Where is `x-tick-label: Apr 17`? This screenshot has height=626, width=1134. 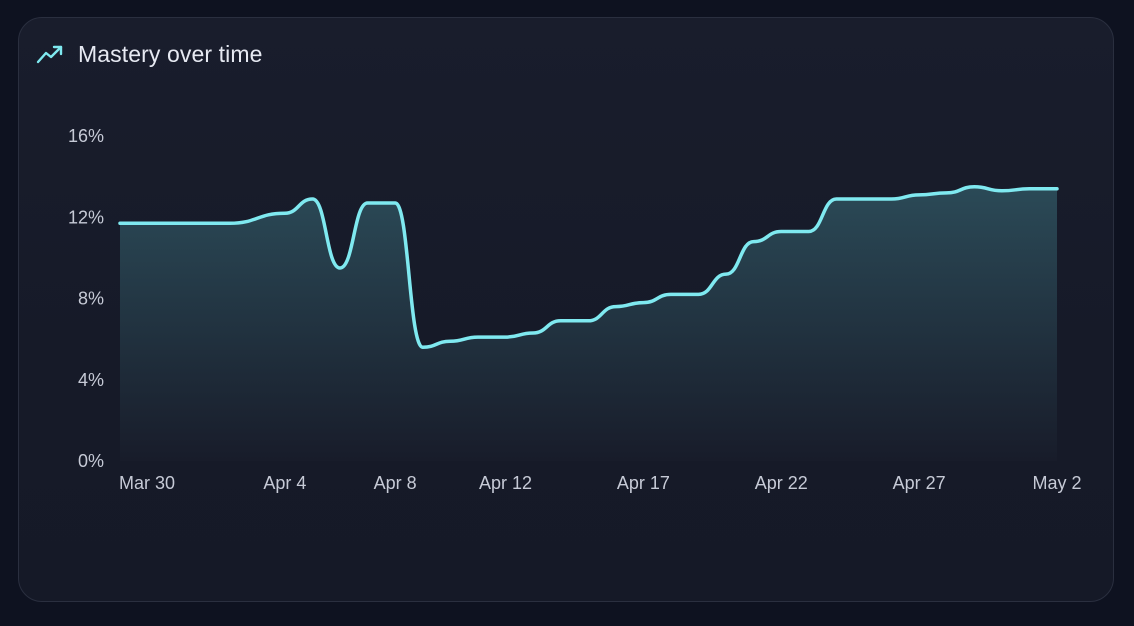 x-tick-label: Apr 17 is located at coordinates (643, 483).